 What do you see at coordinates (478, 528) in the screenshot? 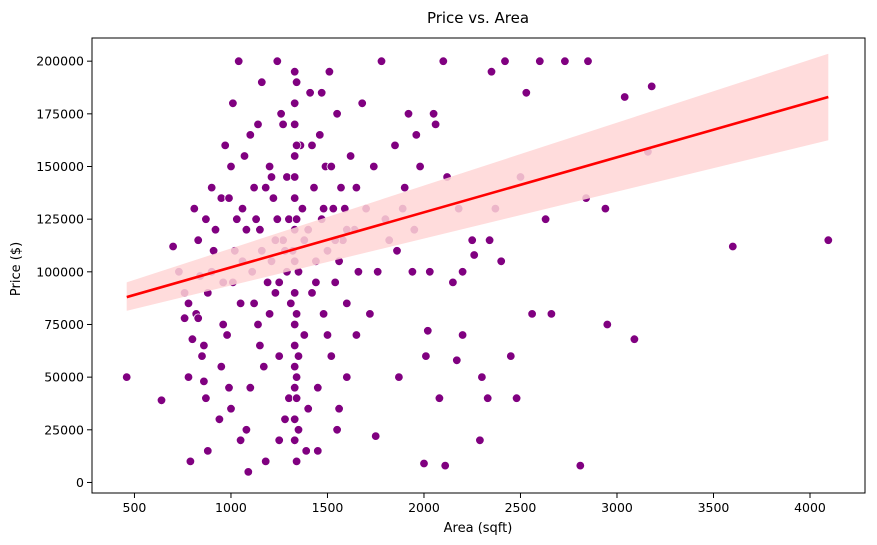
I see `x-axis-title: Area (sqft)` at bounding box center [478, 528].